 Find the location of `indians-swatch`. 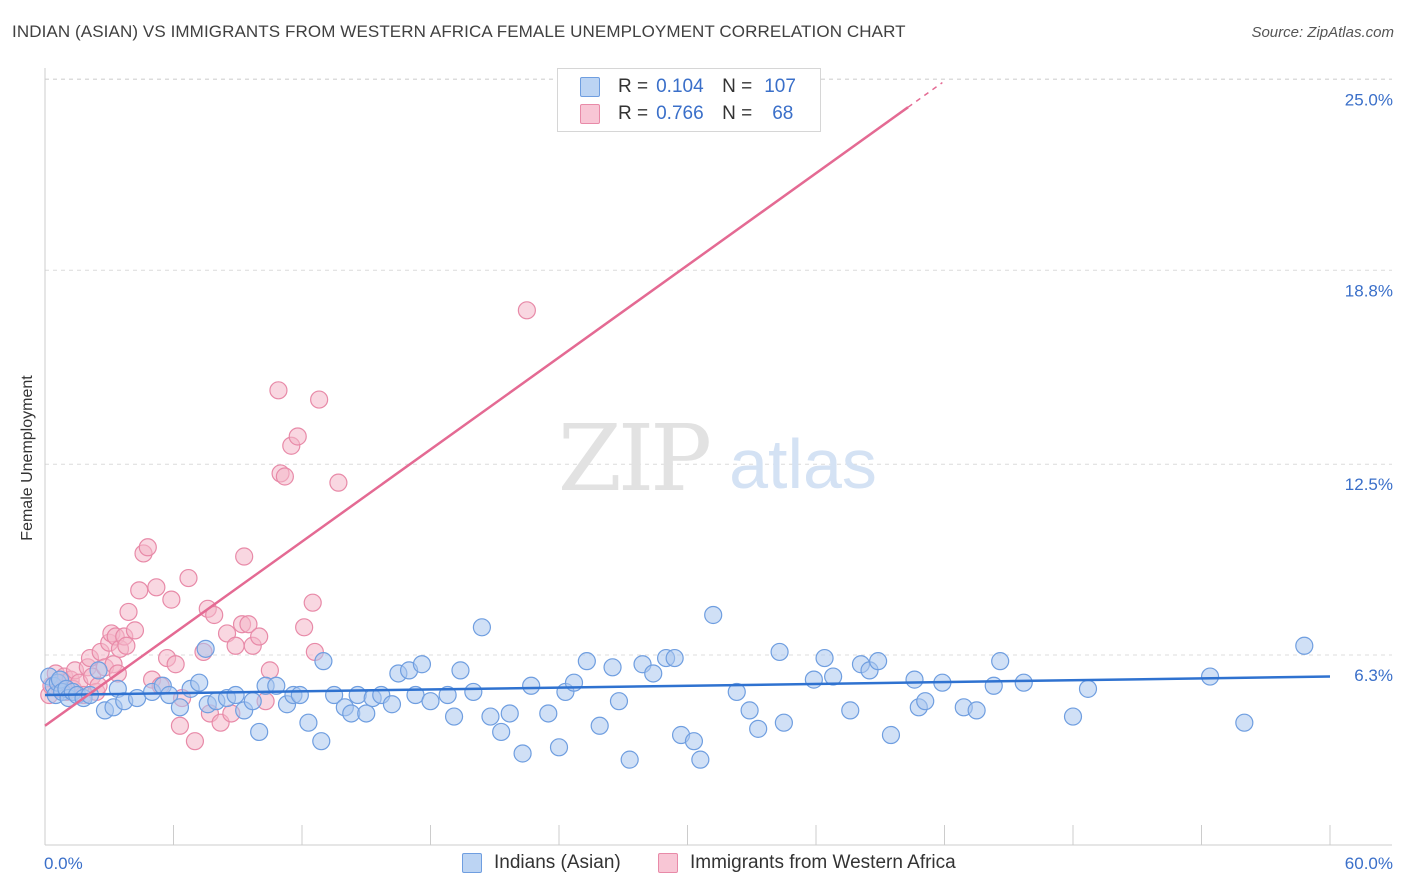

indians-swatch is located at coordinates (590, 87).